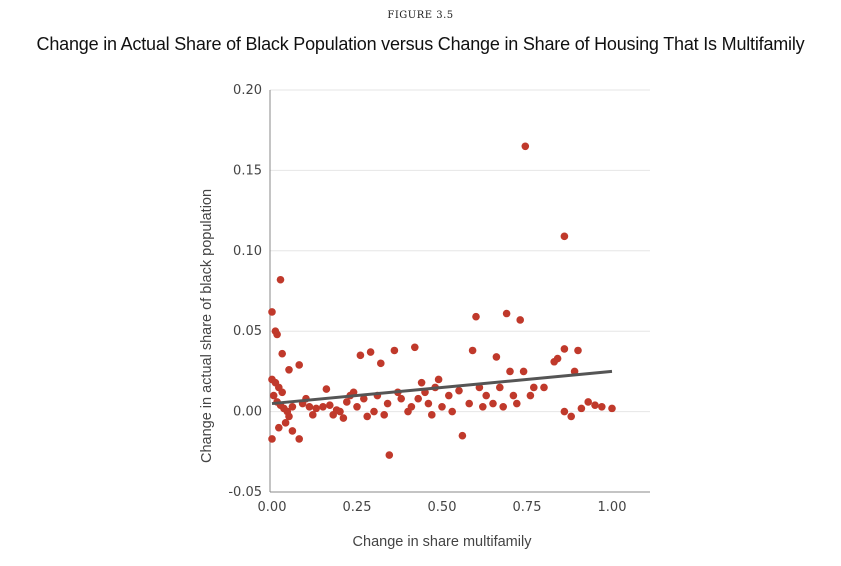  What do you see at coordinates (245, 291) in the screenshot?
I see `y-tick-labels: 0.20 0.15 0.10 0.05 0.00 -0.05` at bounding box center [245, 291].